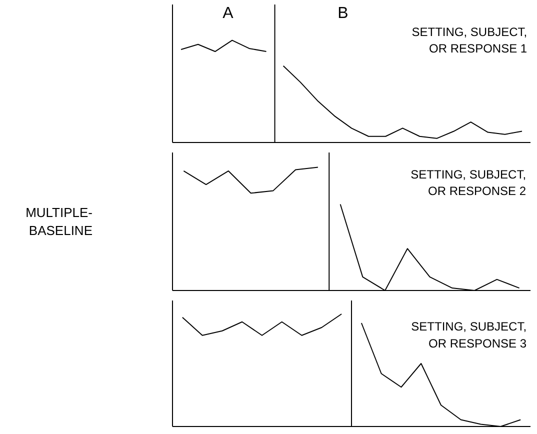  I want to click on text: A, so click(228, 13).